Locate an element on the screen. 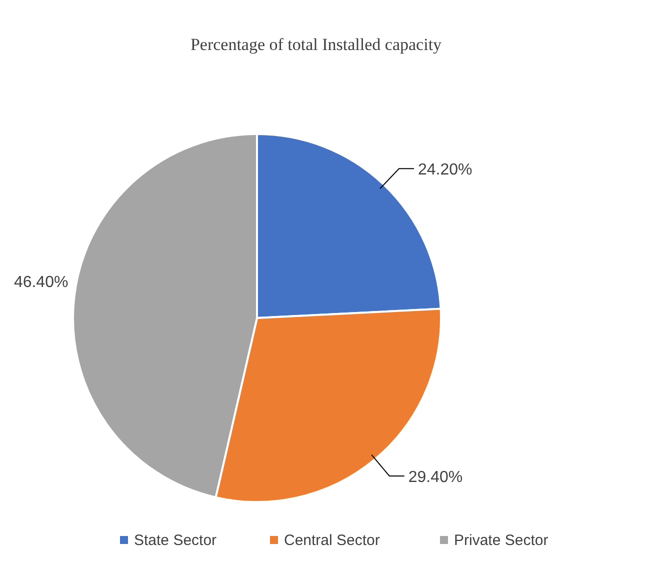  legend-label: Private Sector is located at coordinates (501, 540).